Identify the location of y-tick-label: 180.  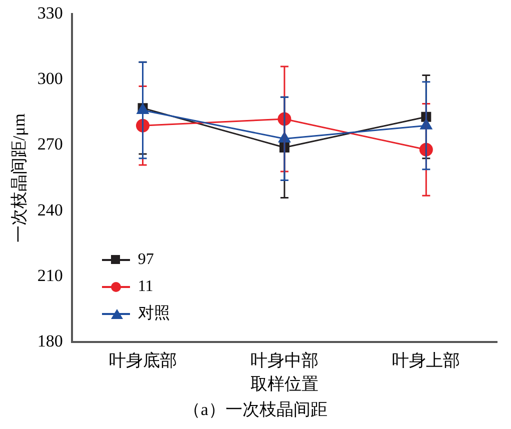
(50, 341).